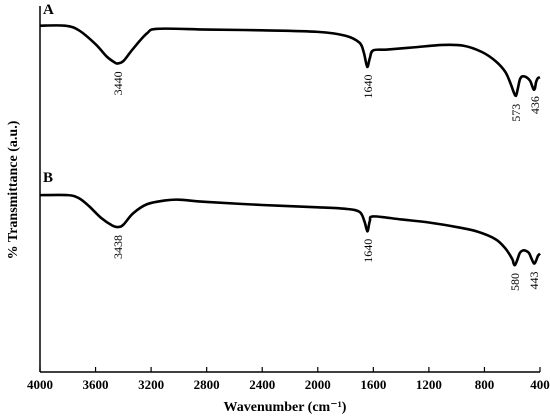  I want to click on peak-label: 573, so click(516, 113).